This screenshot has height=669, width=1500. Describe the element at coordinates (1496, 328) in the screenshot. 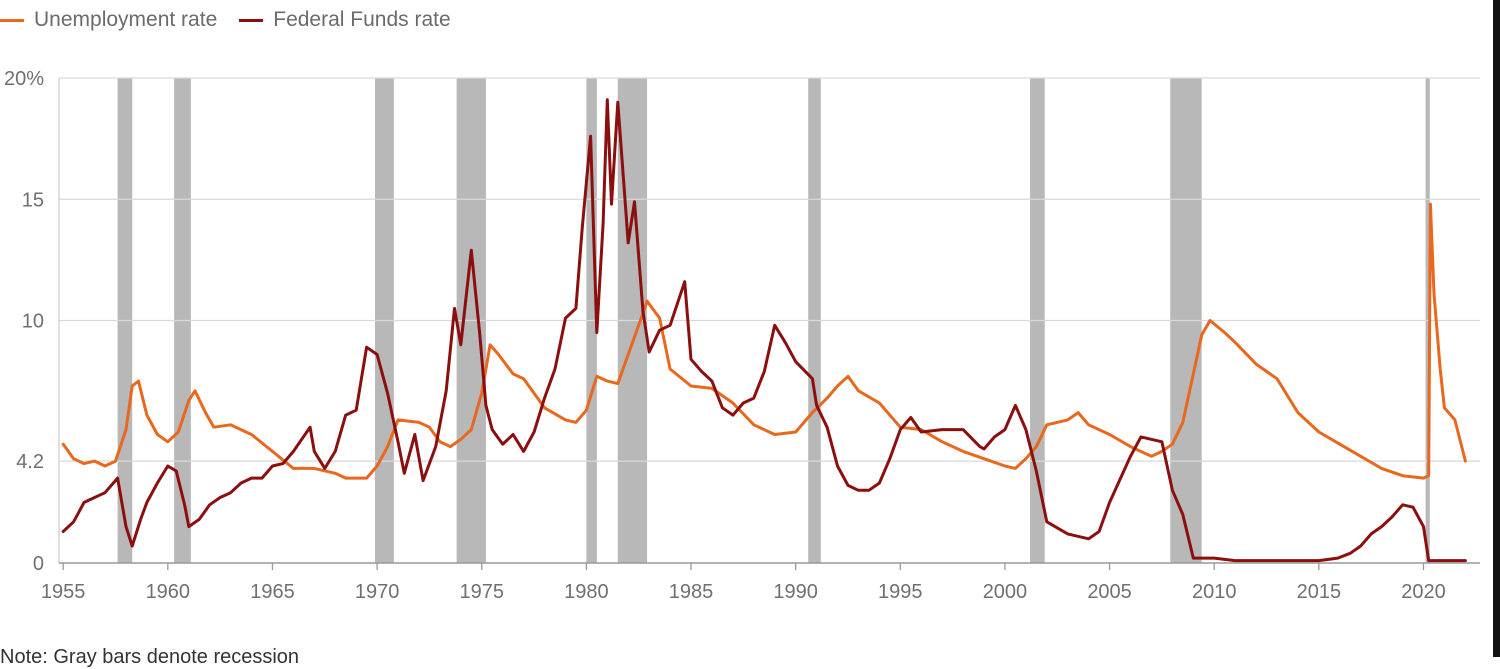

I see `window-edge` at that location.